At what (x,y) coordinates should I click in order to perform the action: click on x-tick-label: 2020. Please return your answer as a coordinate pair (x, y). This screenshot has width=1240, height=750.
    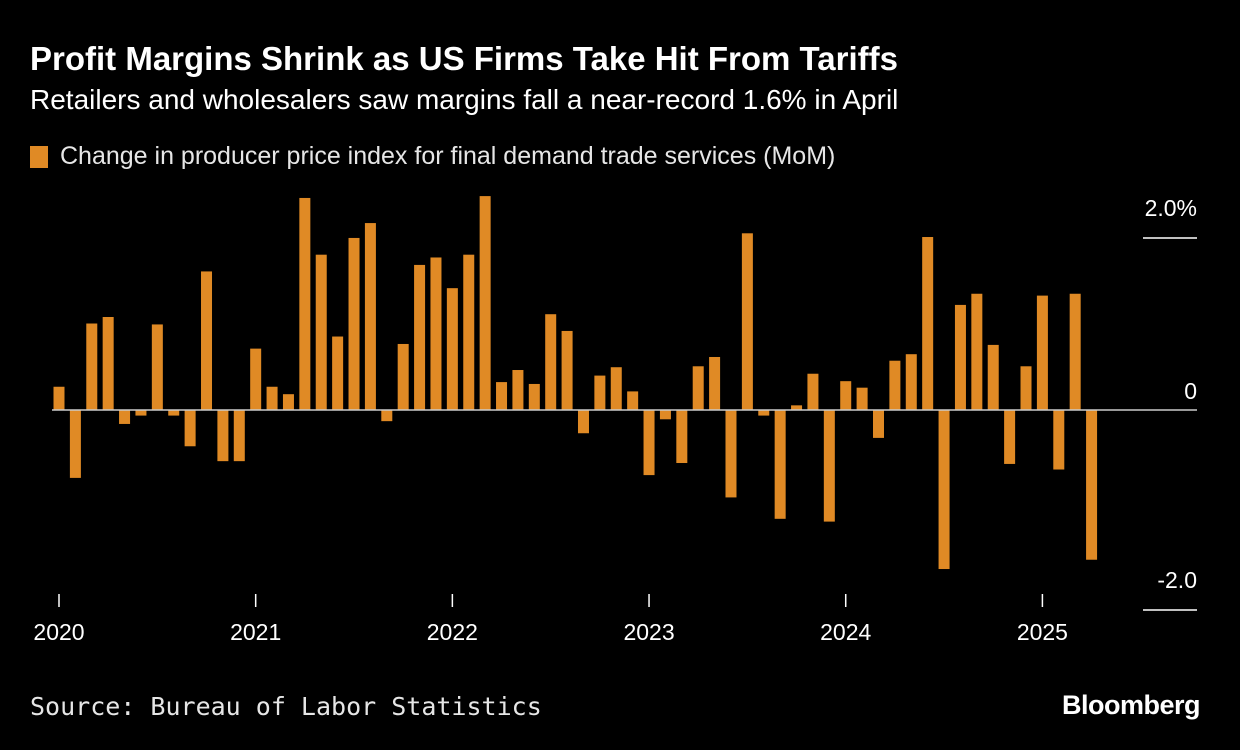
    Looking at the image, I should click on (58, 632).